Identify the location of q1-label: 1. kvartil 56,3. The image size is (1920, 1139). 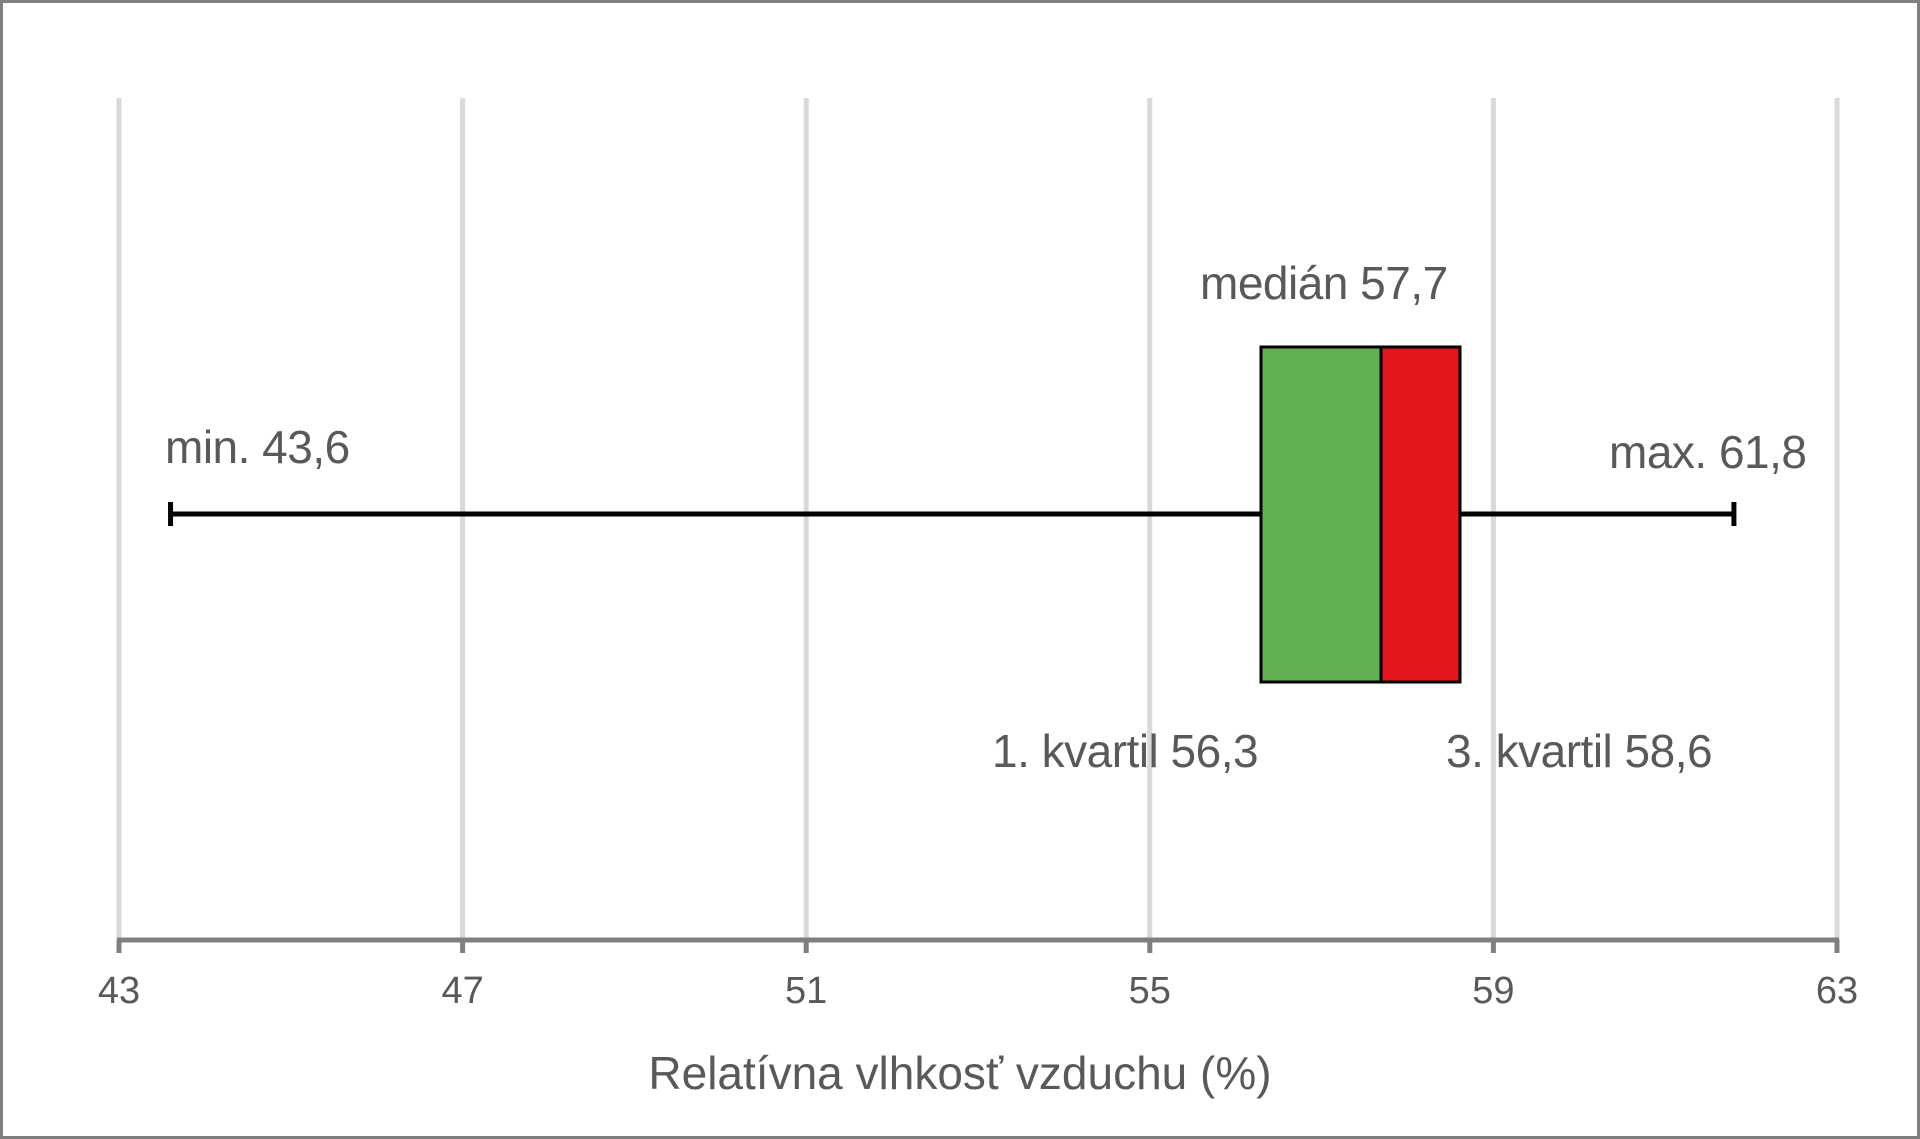
(1125, 751).